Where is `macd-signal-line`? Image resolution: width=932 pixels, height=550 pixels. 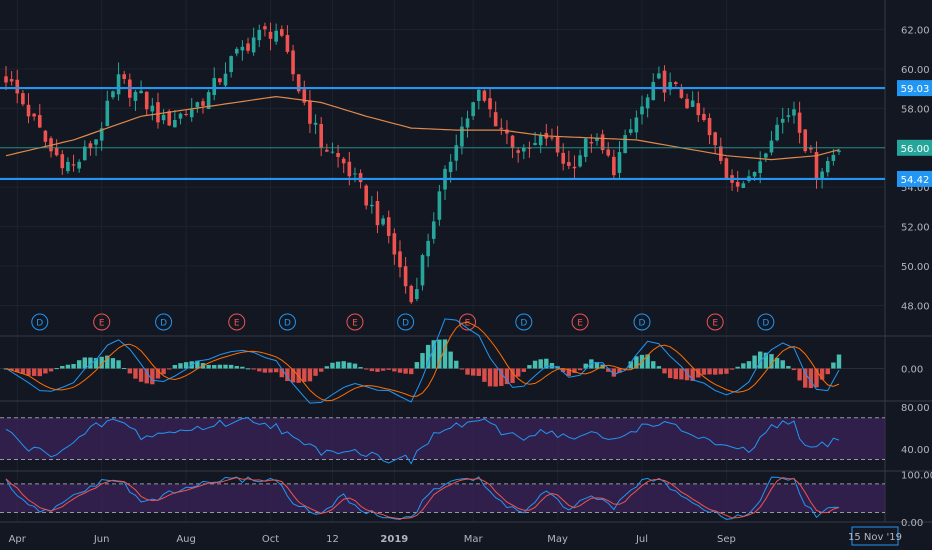
macd-signal-line is located at coordinates (422, 361).